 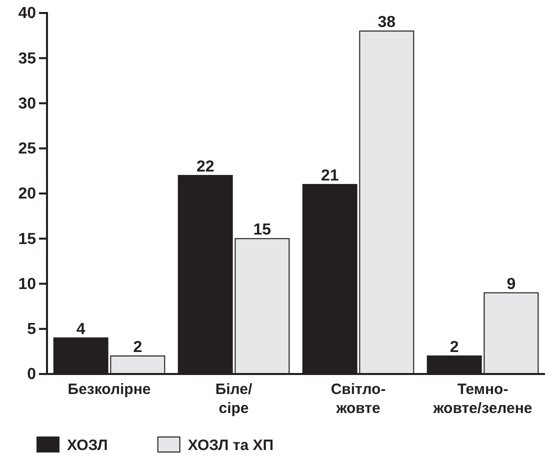 I want to click on x-tick-label: Біле/ сіре, so click(x=234, y=399).